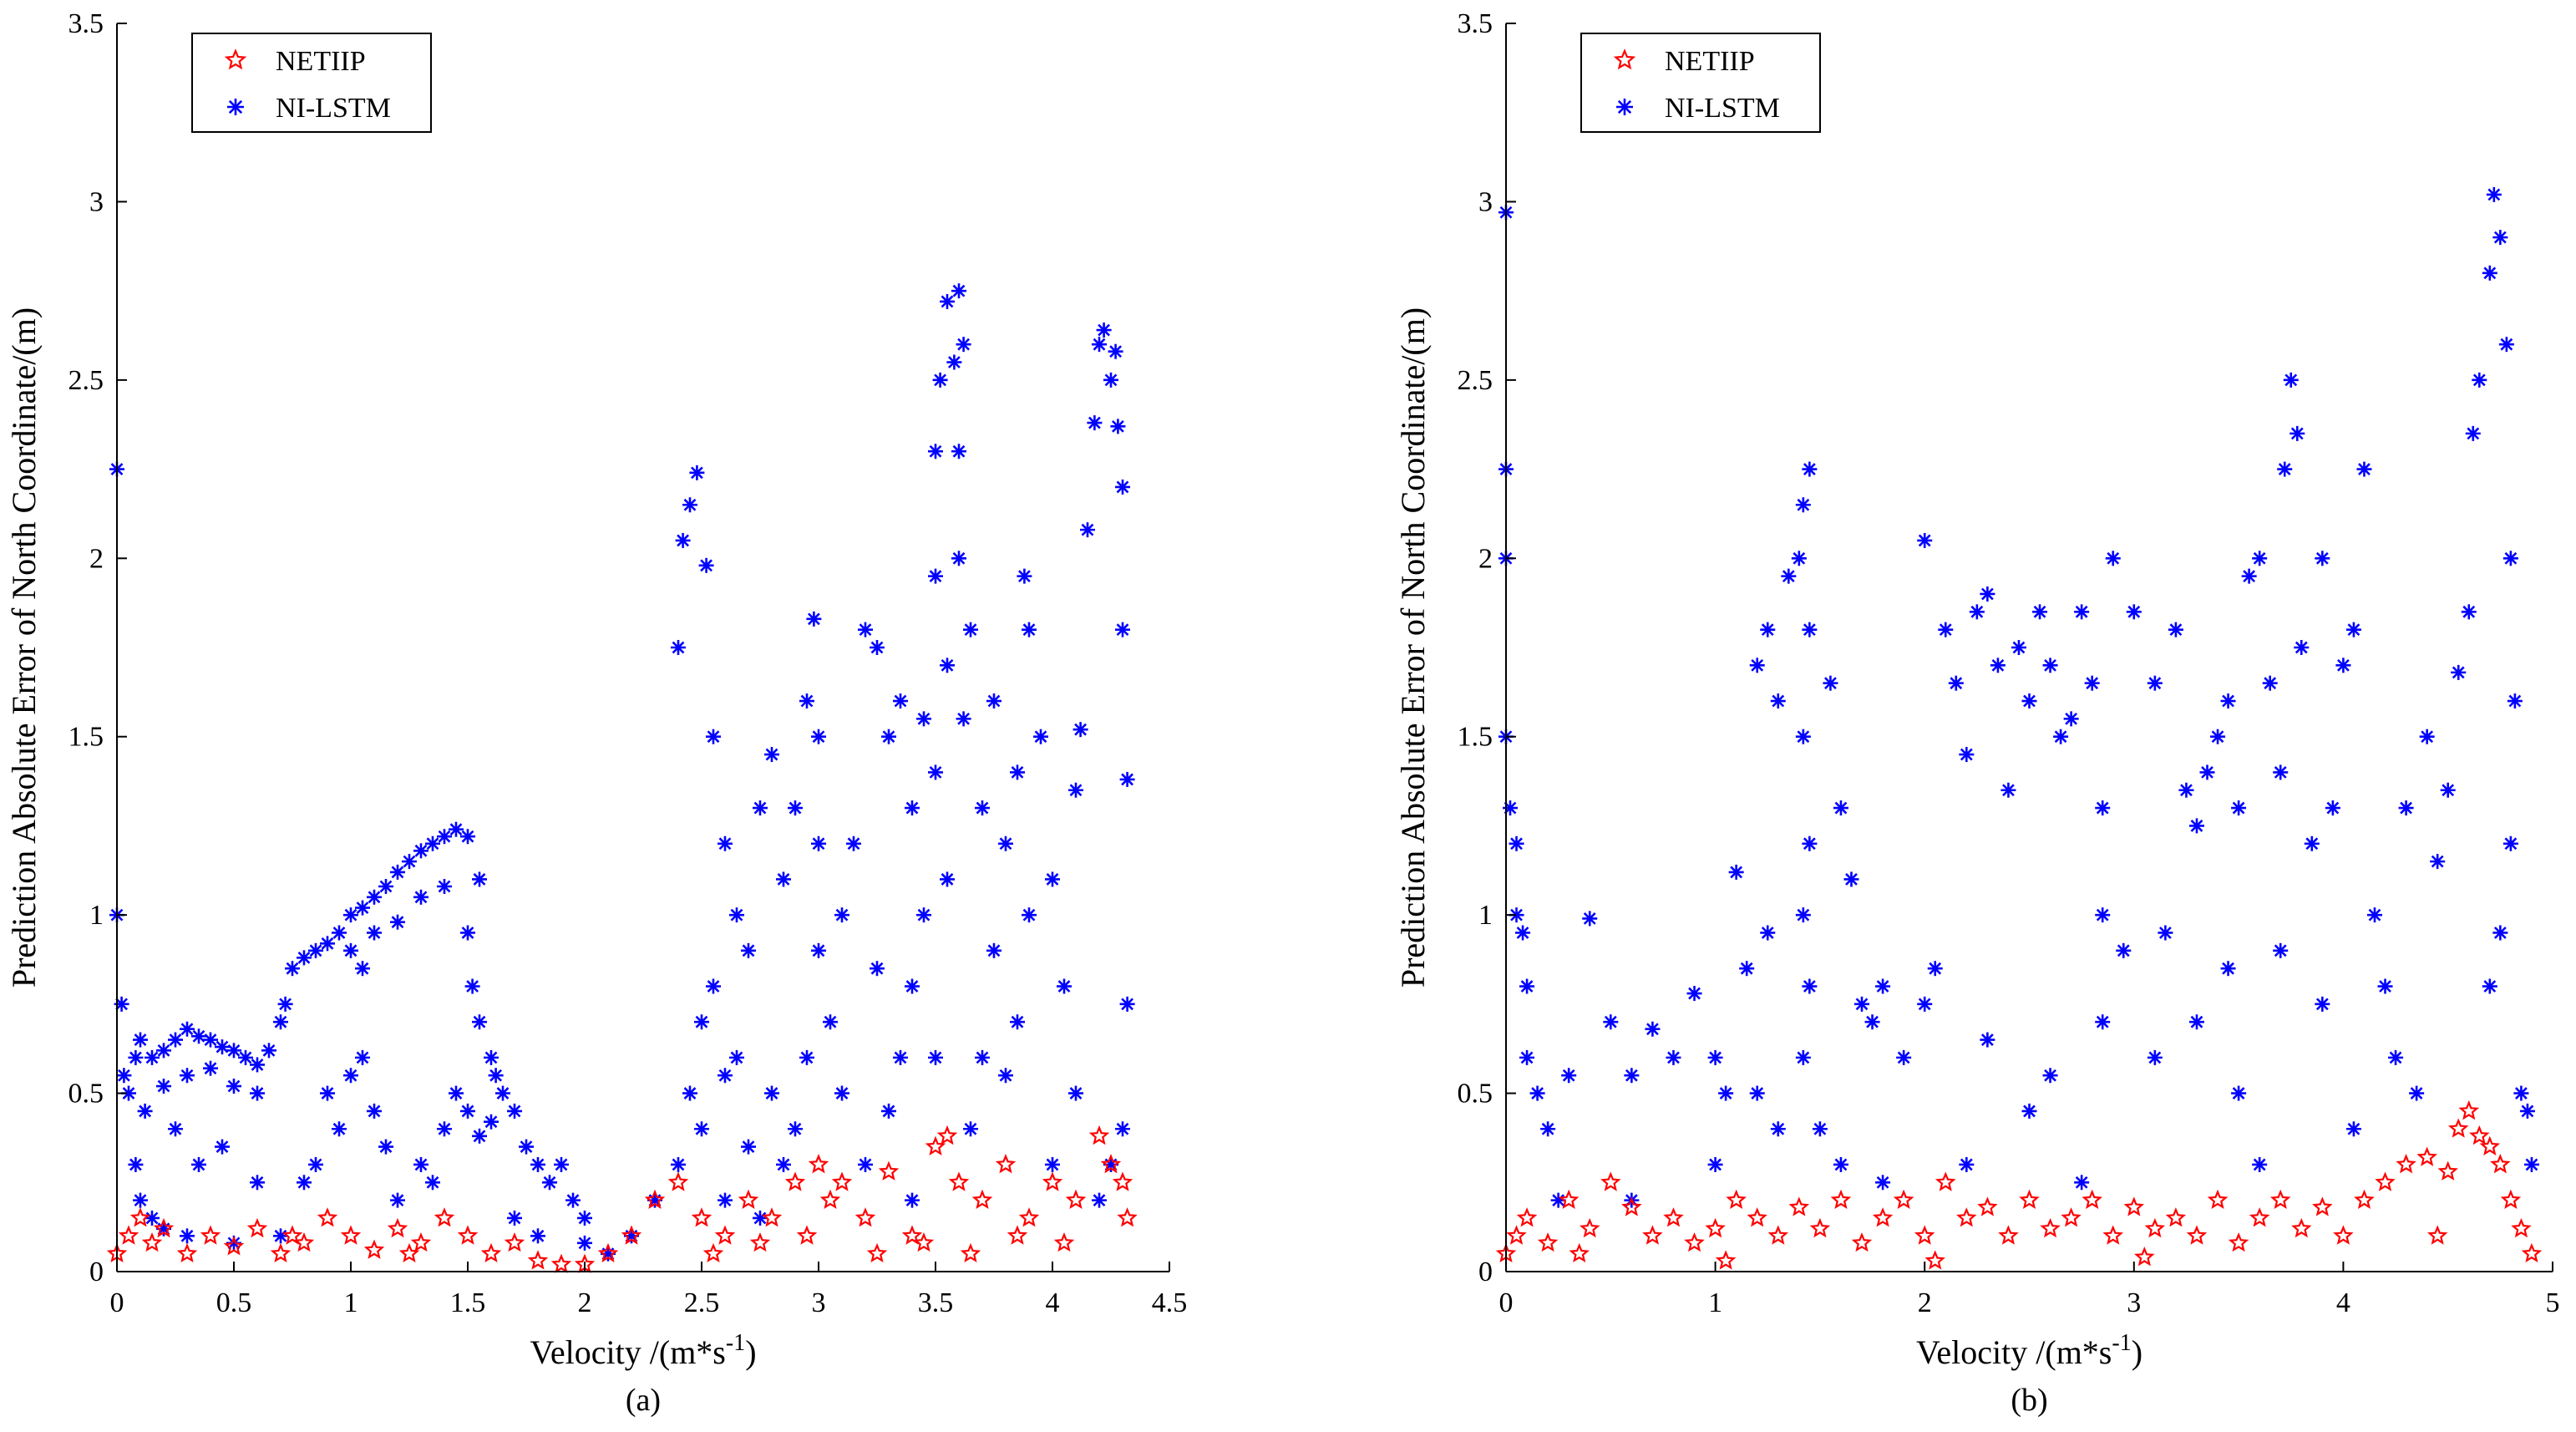 This screenshot has height=1432, width=2576. I want to click on y-tick-label: 0.5, so click(1475, 1094).